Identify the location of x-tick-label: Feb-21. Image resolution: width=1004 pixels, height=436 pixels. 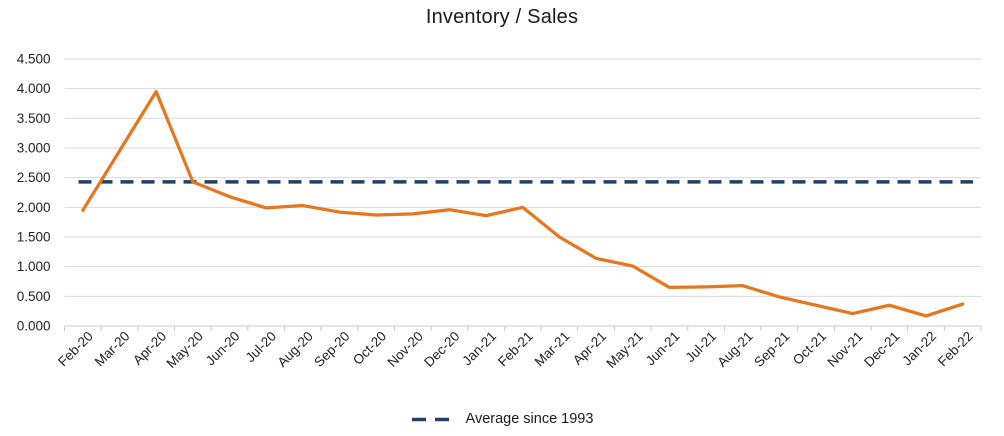
(515, 349).